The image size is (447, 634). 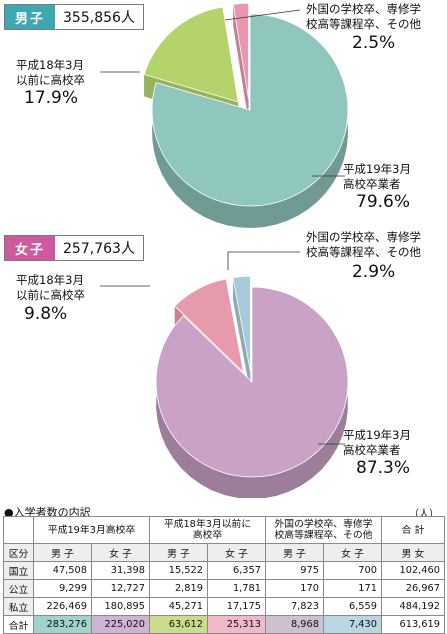 What do you see at coordinates (18, 570) in the screenshot?
I see `row-name: 国立` at bounding box center [18, 570].